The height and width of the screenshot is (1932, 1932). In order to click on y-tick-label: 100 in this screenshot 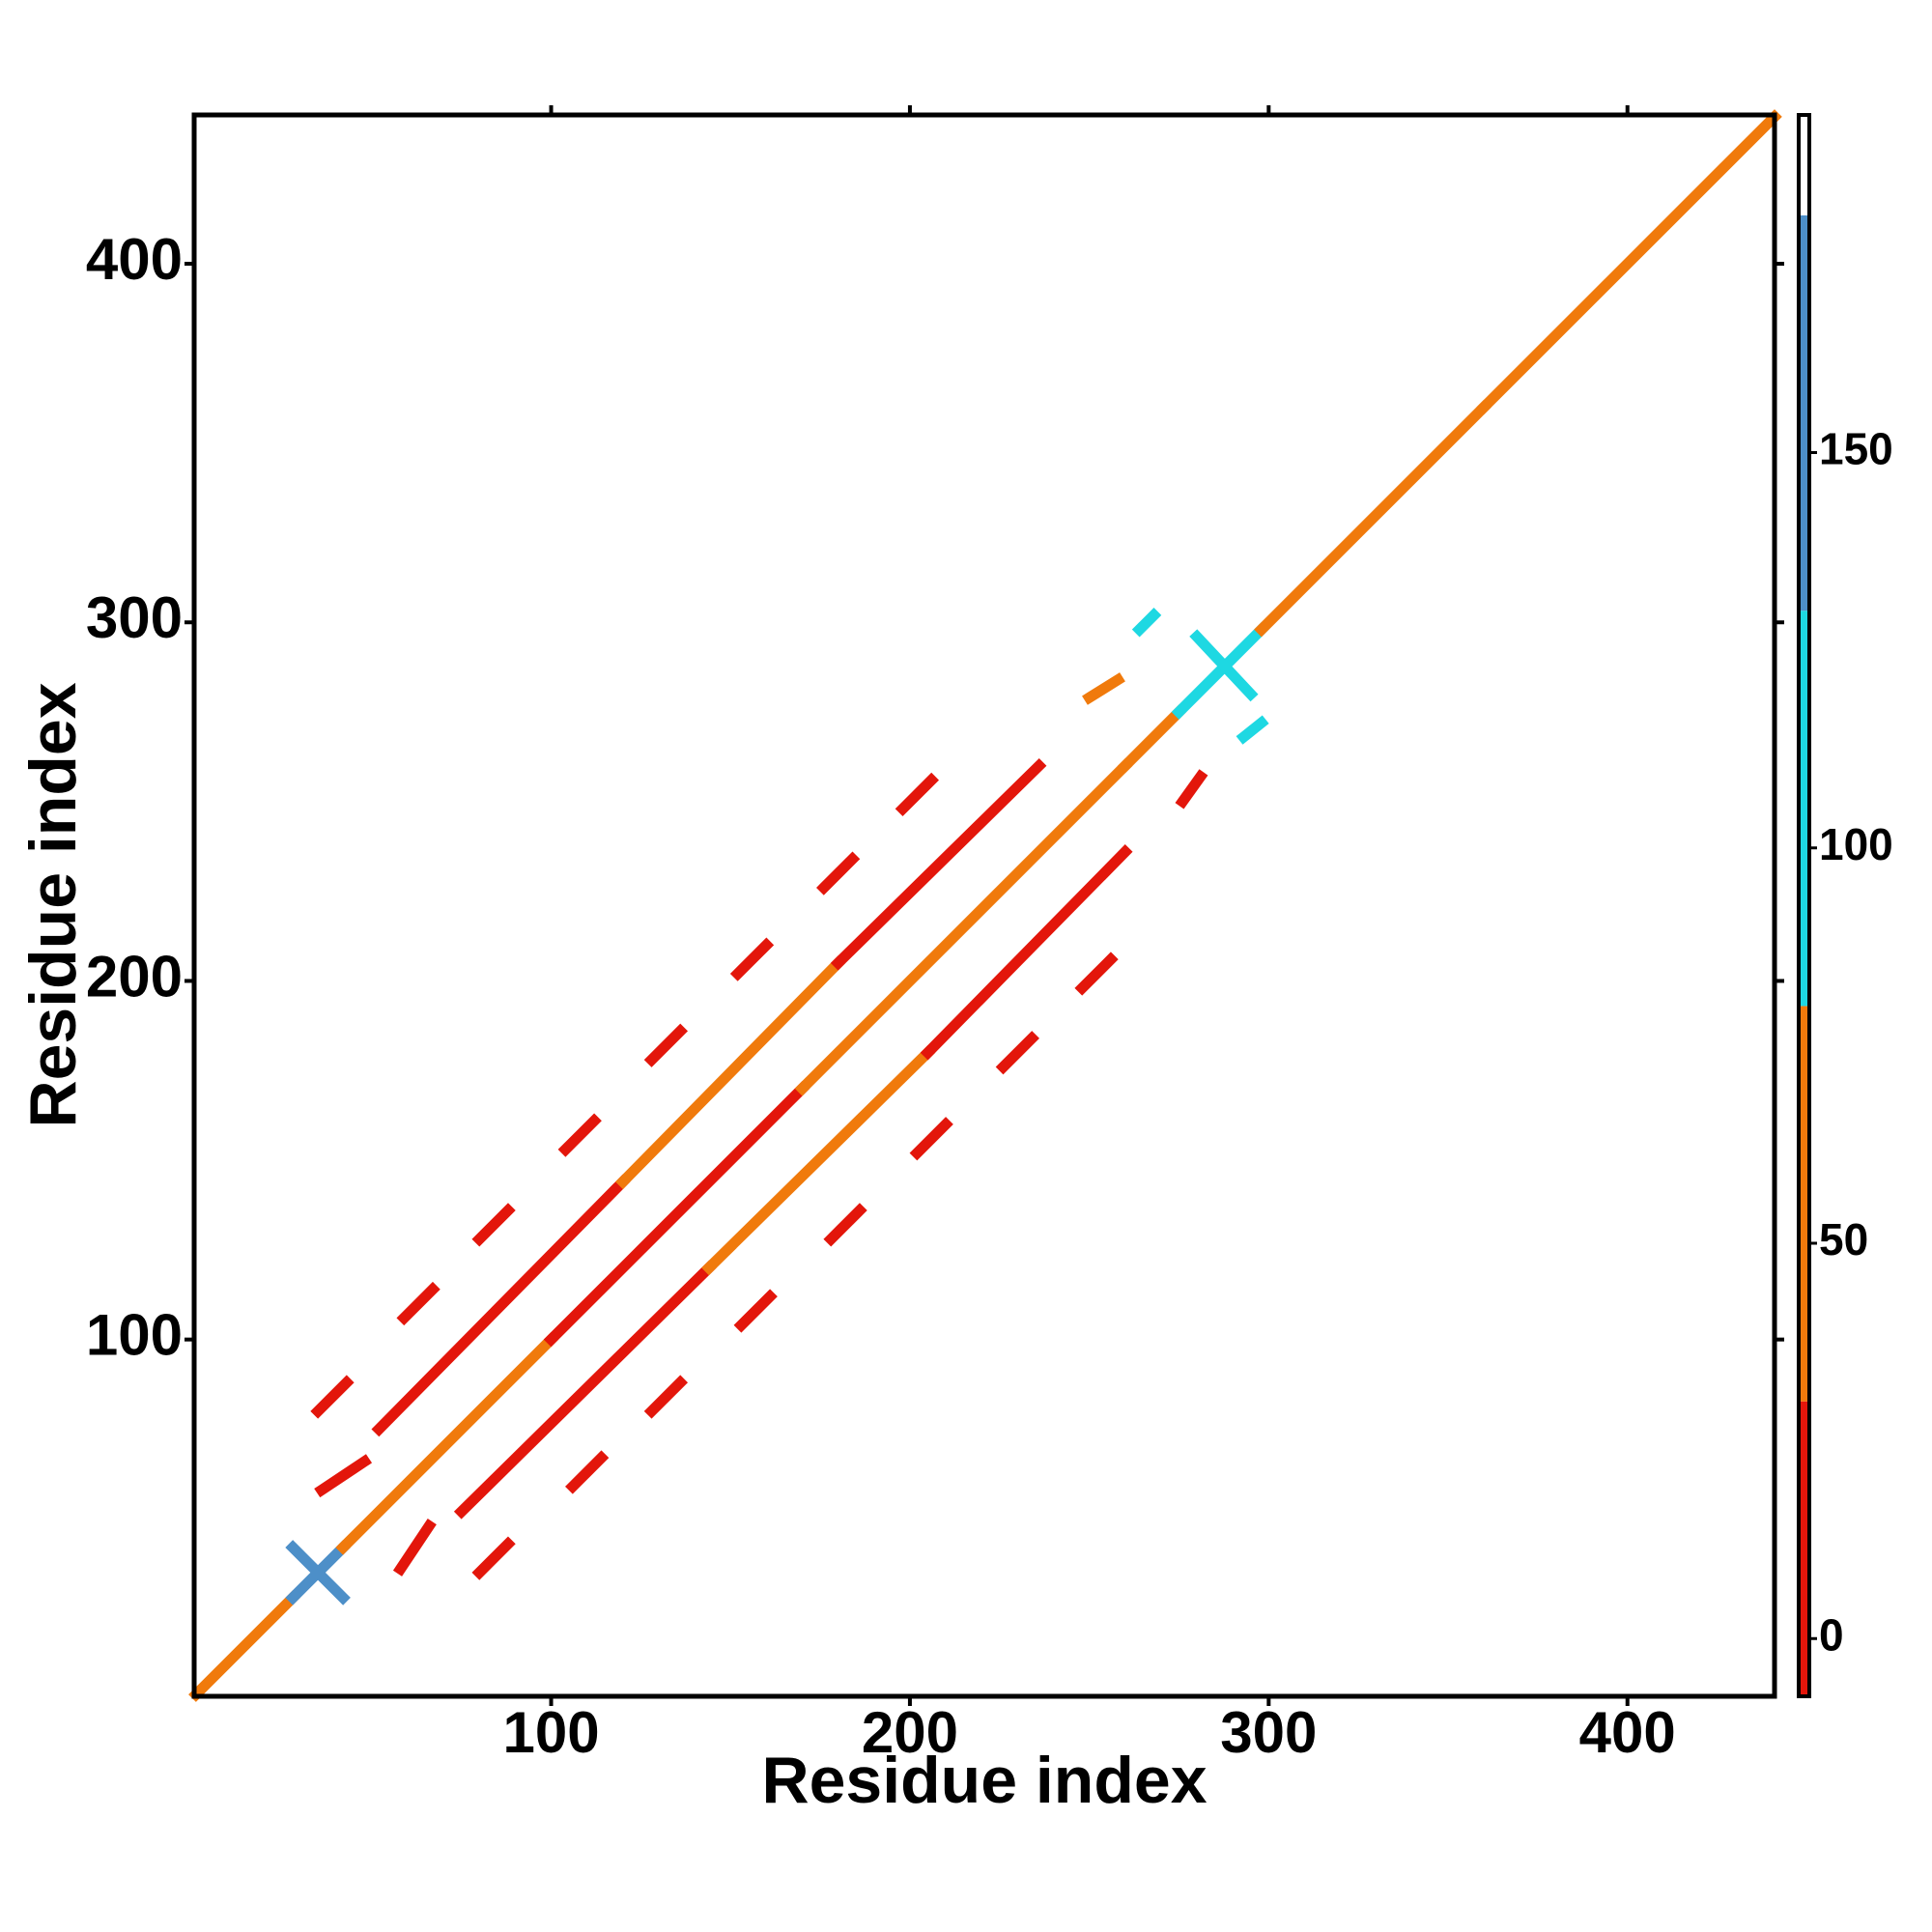, I will do `click(134, 1334)`.